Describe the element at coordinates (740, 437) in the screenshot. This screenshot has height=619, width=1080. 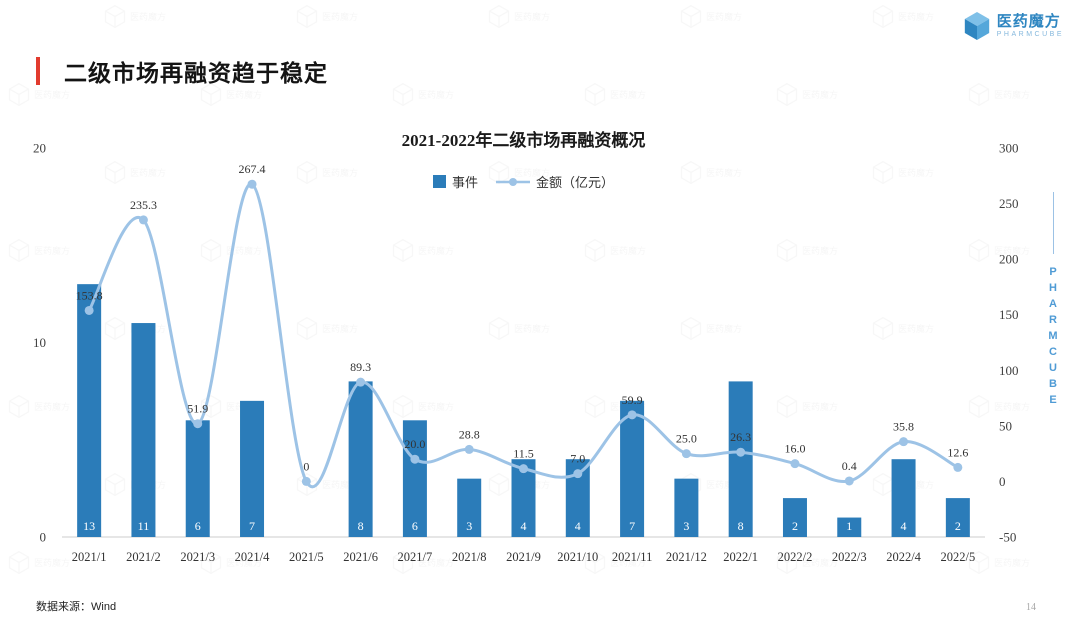
I see `line-value-label: 26.3` at that location.